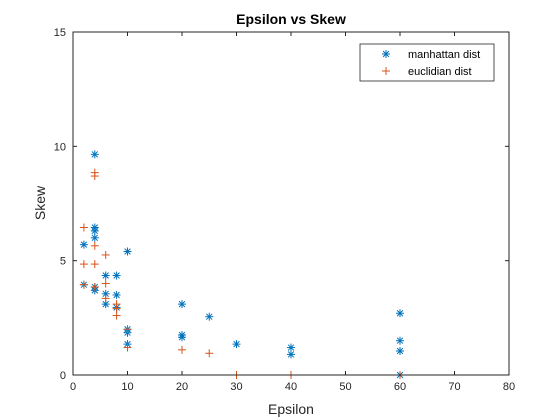 The image size is (560, 420). I want to click on x-tick-label: 0, so click(73, 387).